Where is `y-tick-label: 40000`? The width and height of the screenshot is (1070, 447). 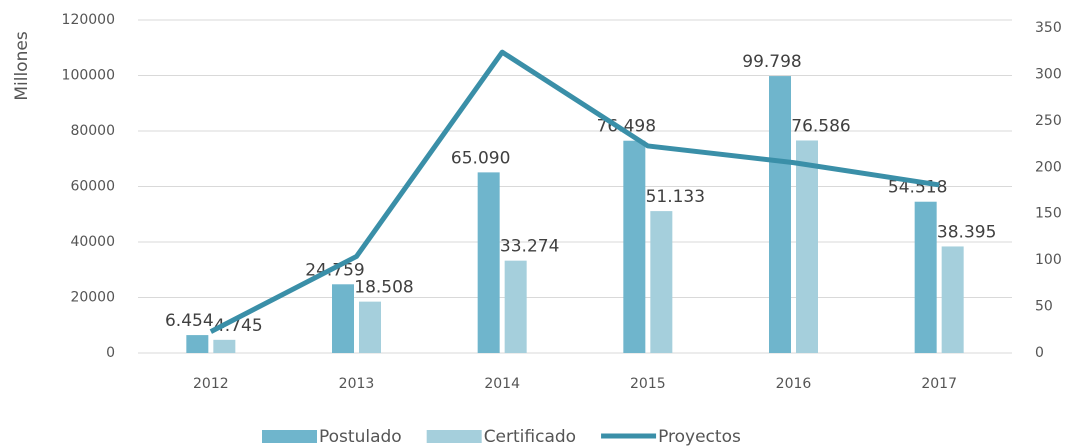 y-tick-label: 40000 is located at coordinates (92, 242).